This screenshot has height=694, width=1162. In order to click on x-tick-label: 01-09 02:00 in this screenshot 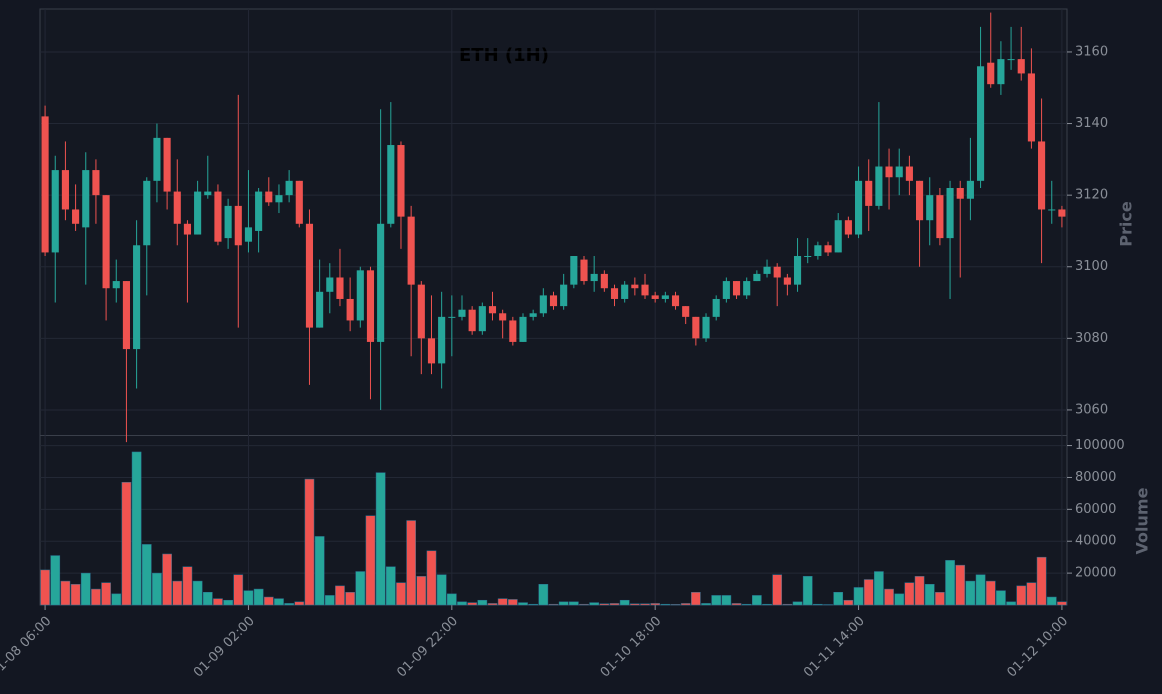, I will do `click(224, 647)`.